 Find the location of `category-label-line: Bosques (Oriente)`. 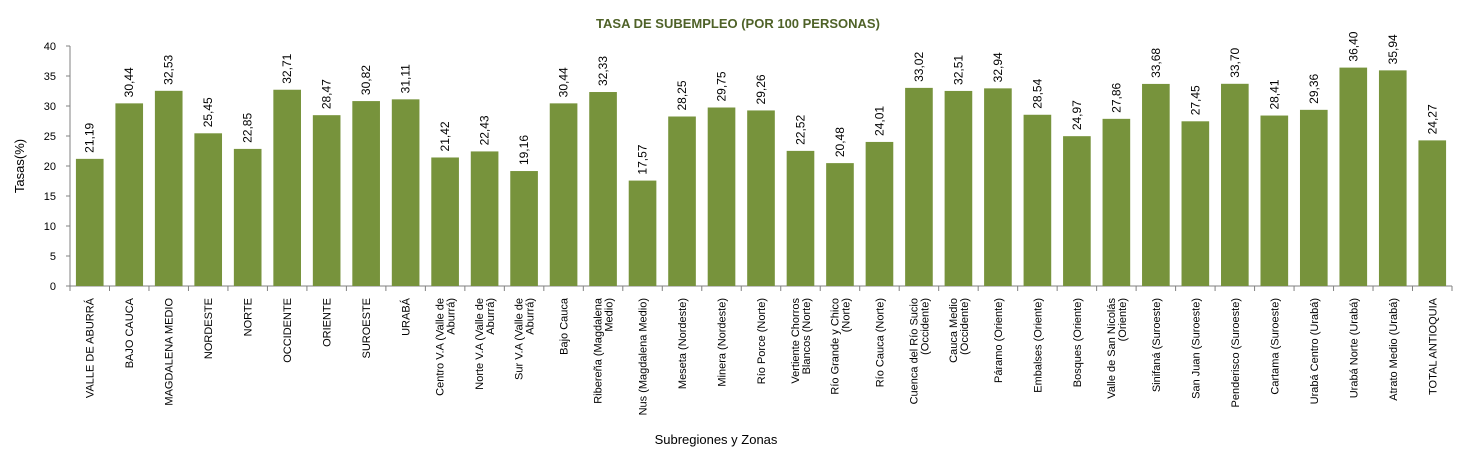

category-label-line: Bosques (Oriente) is located at coordinates (1078, 342).